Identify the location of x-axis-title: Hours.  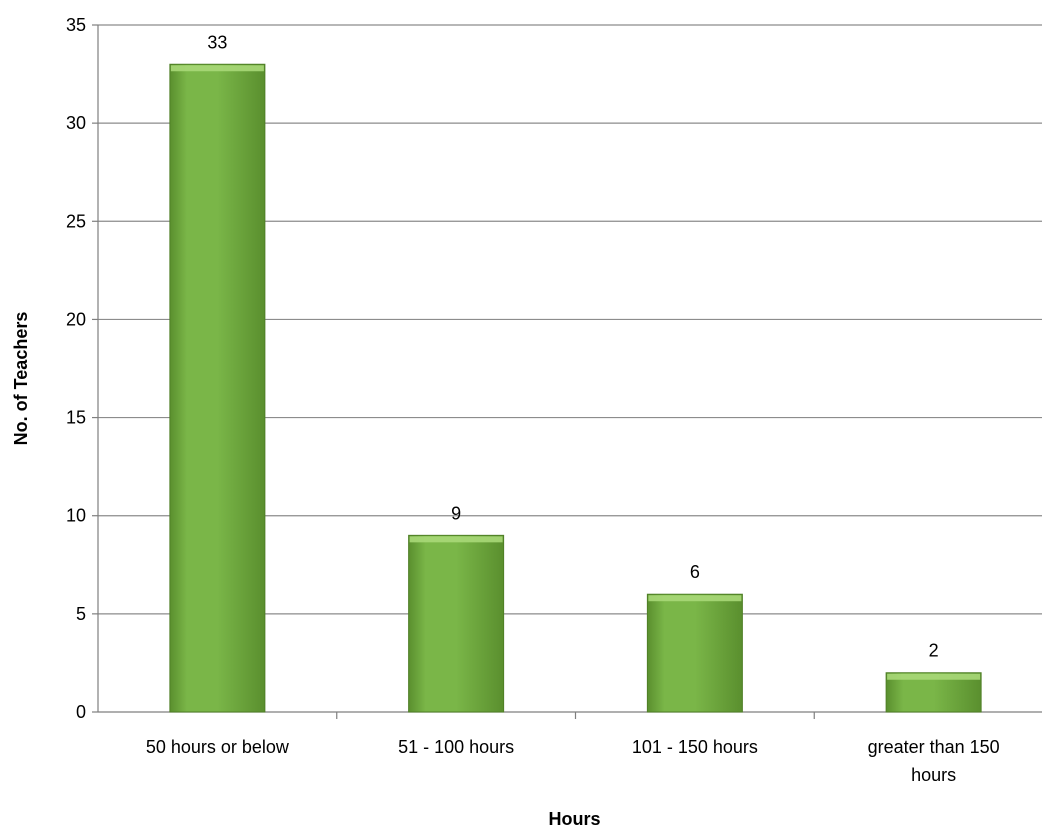
(574, 819).